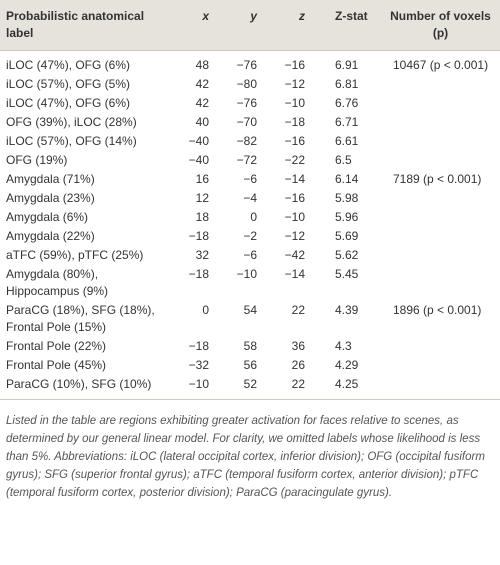 The width and height of the screenshot is (500, 565). Describe the element at coordinates (298, 365) in the screenshot. I see `value-cell: 26` at that location.